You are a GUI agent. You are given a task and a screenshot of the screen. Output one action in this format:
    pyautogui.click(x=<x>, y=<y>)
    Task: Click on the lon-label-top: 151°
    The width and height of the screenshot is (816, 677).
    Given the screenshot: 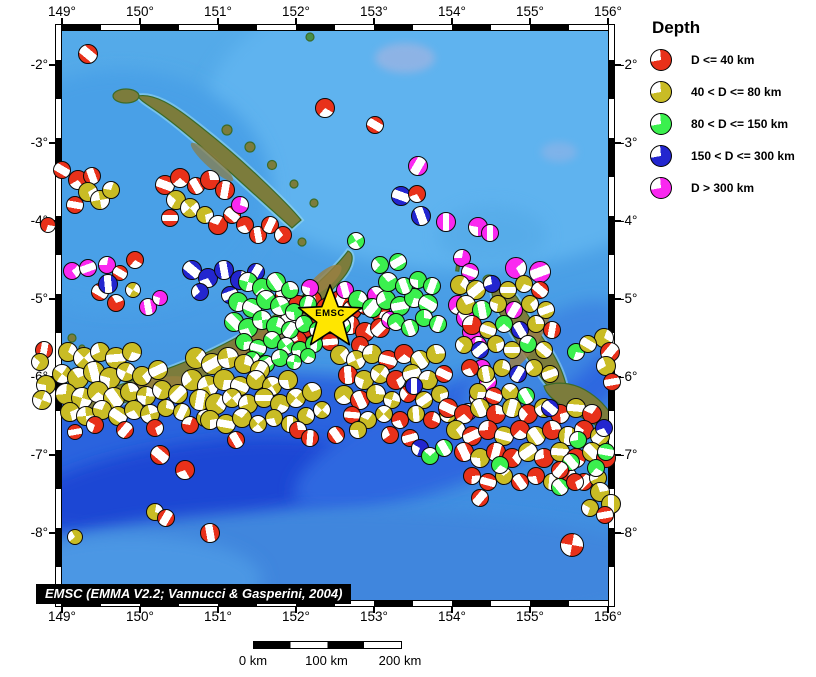 What is the action you would take?
    pyautogui.click(x=218, y=11)
    